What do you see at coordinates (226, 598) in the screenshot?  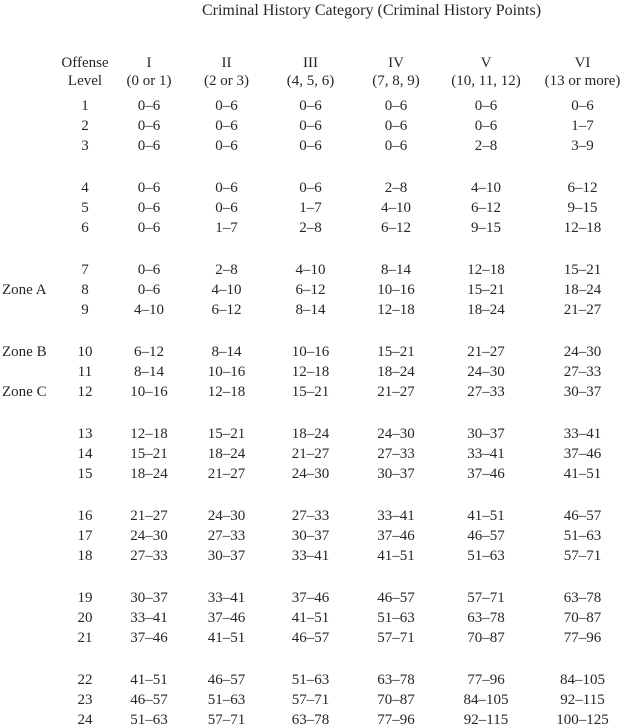 I see `sentence-range-cell: 33–41` at bounding box center [226, 598].